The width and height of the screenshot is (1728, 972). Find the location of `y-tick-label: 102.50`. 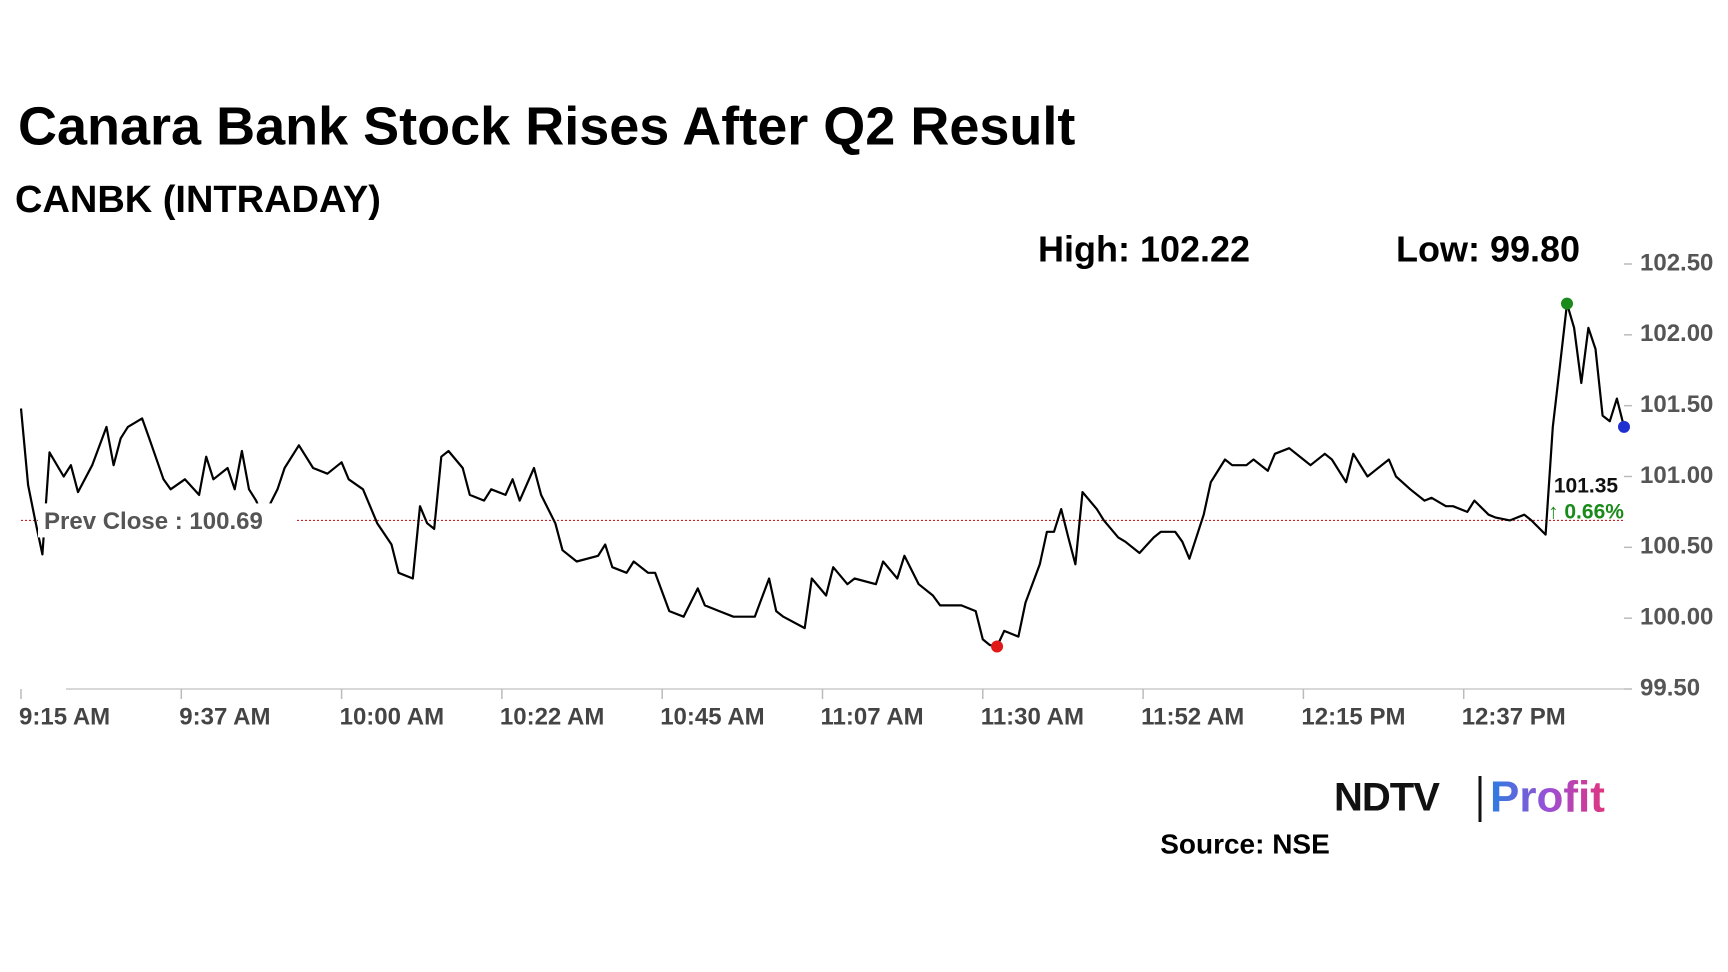

y-tick-label: 102.50 is located at coordinates (1676, 262).